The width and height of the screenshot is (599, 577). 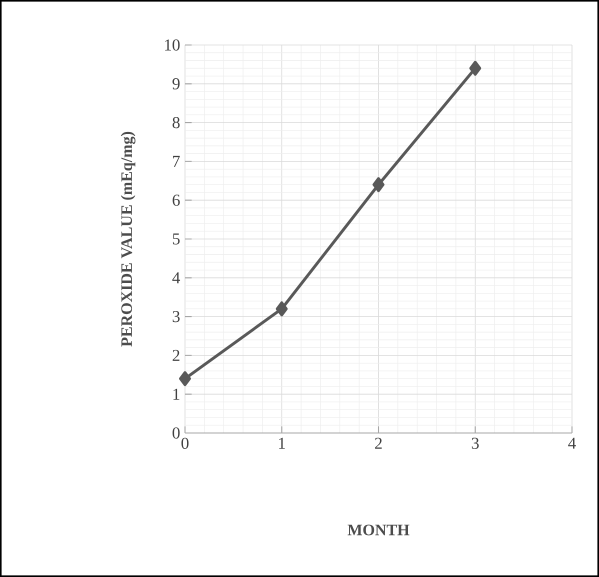 What do you see at coordinates (176, 316) in the screenshot?
I see `y-tick-label: 3` at bounding box center [176, 316].